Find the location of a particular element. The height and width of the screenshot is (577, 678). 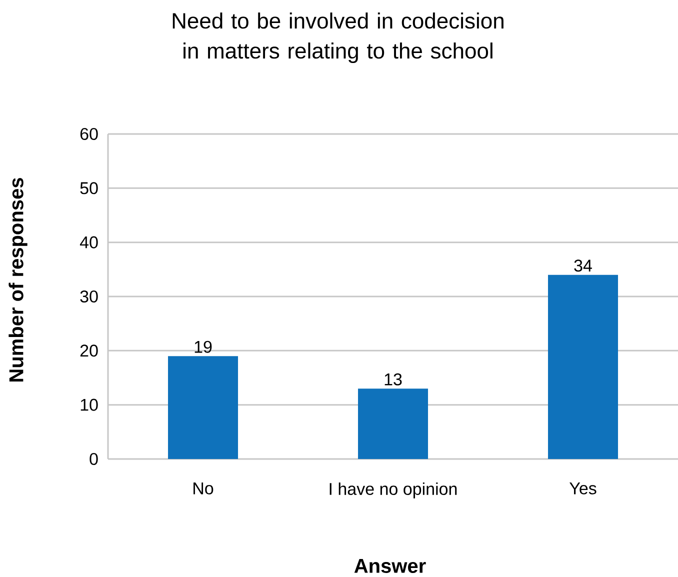

data-label: 34 is located at coordinates (583, 266).